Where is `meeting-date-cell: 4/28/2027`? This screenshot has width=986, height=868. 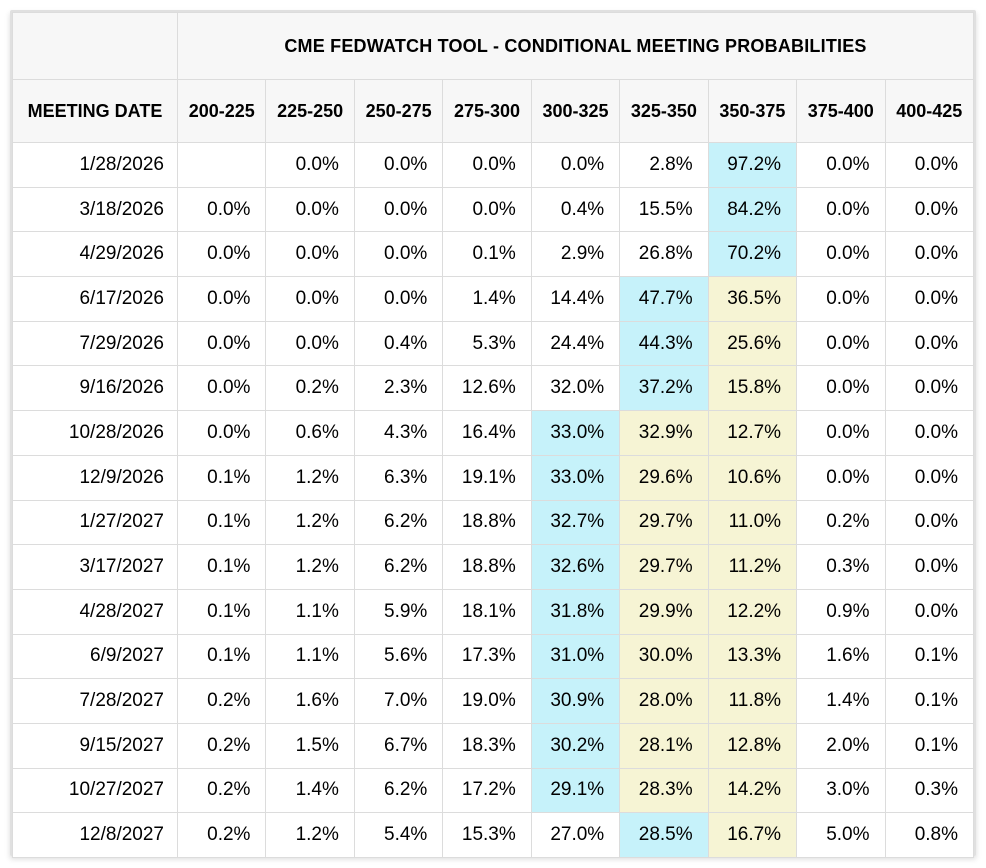
meeting-date-cell: 4/28/2027 is located at coordinates (95, 611).